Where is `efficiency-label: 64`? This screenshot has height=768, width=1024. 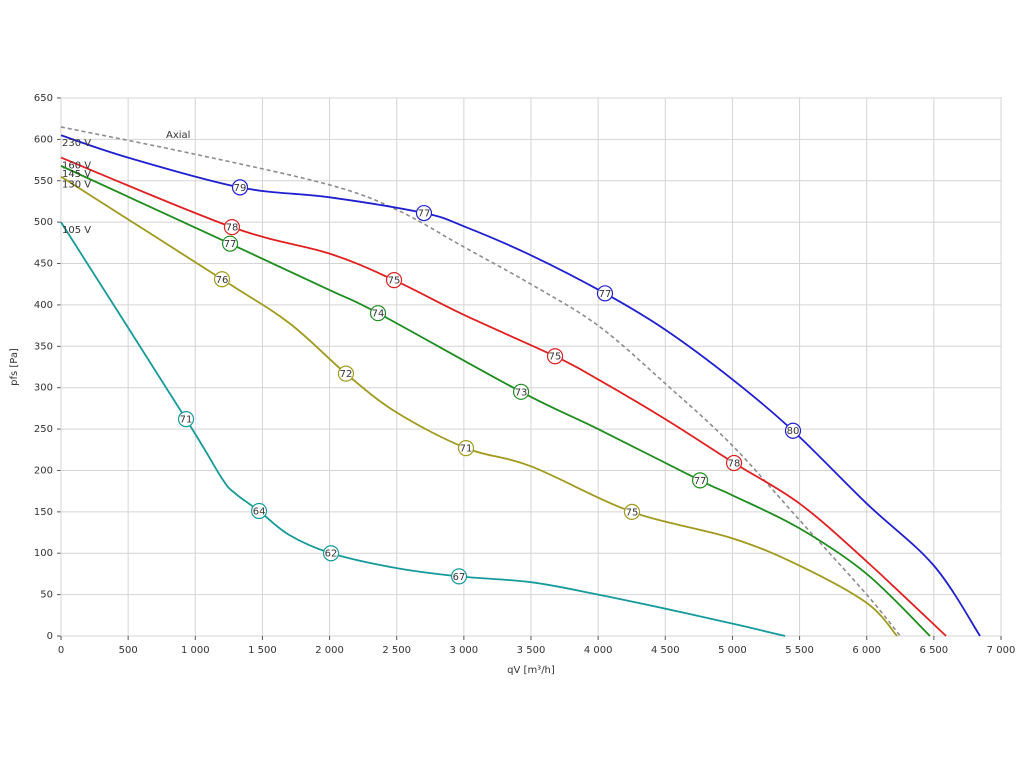
efficiency-label: 64 is located at coordinates (259, 512).